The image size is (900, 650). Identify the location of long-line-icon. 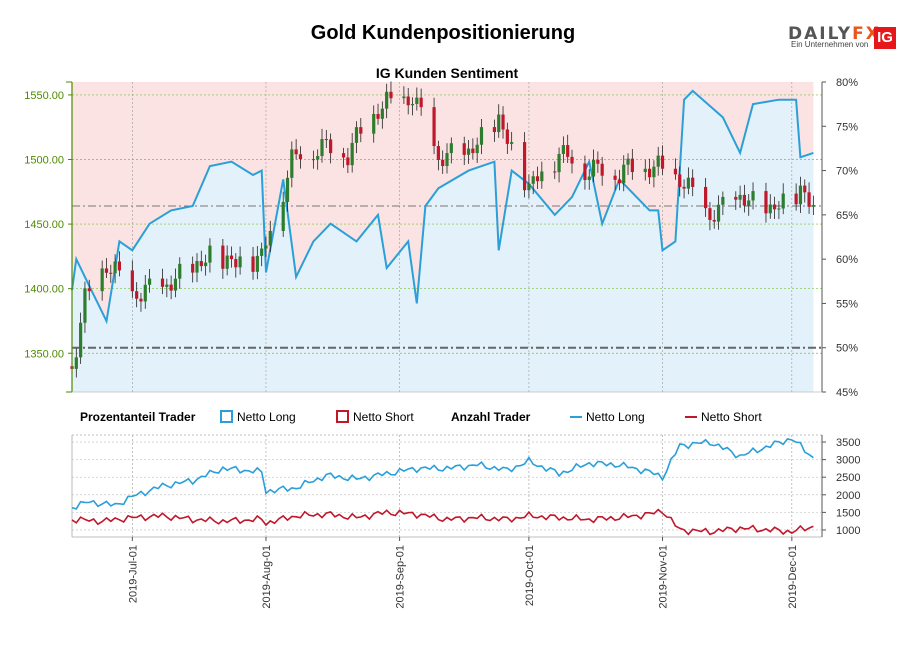
(576, 417).